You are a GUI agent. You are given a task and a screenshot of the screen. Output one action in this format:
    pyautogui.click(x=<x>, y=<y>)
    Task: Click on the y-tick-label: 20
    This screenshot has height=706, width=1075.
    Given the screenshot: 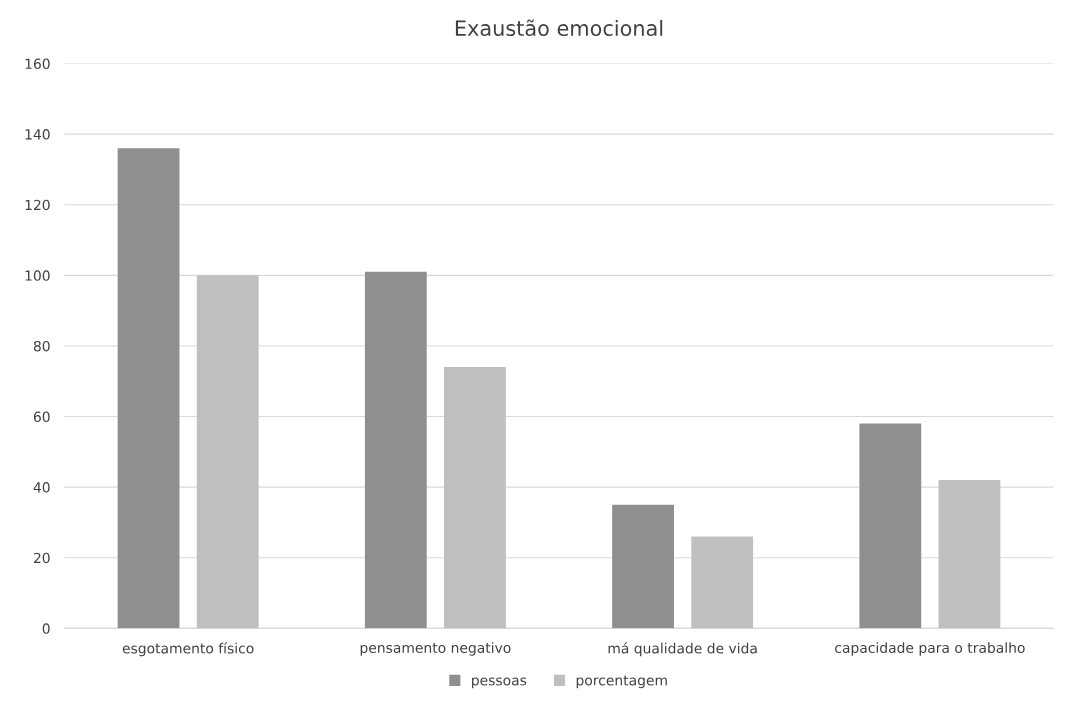 What is the action you would take?
    pyautogui.click(x=41, y=558)
    